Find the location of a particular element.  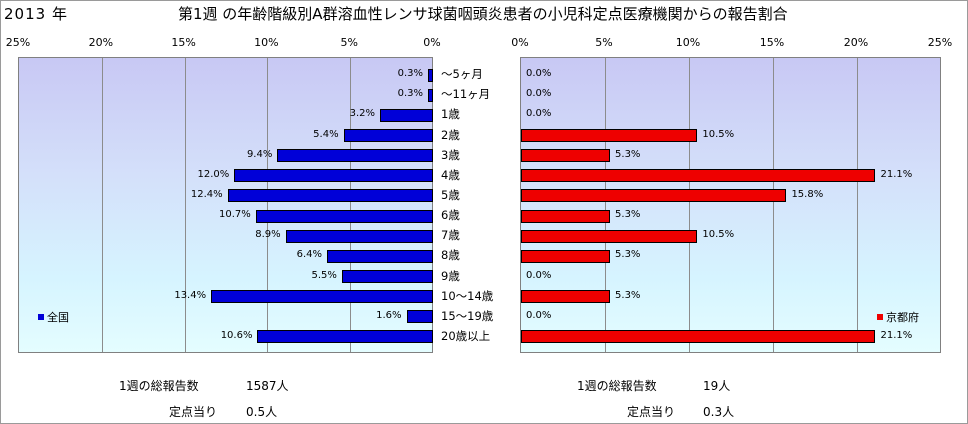

category-label: 4歳 is located at coordinates (450, 174).